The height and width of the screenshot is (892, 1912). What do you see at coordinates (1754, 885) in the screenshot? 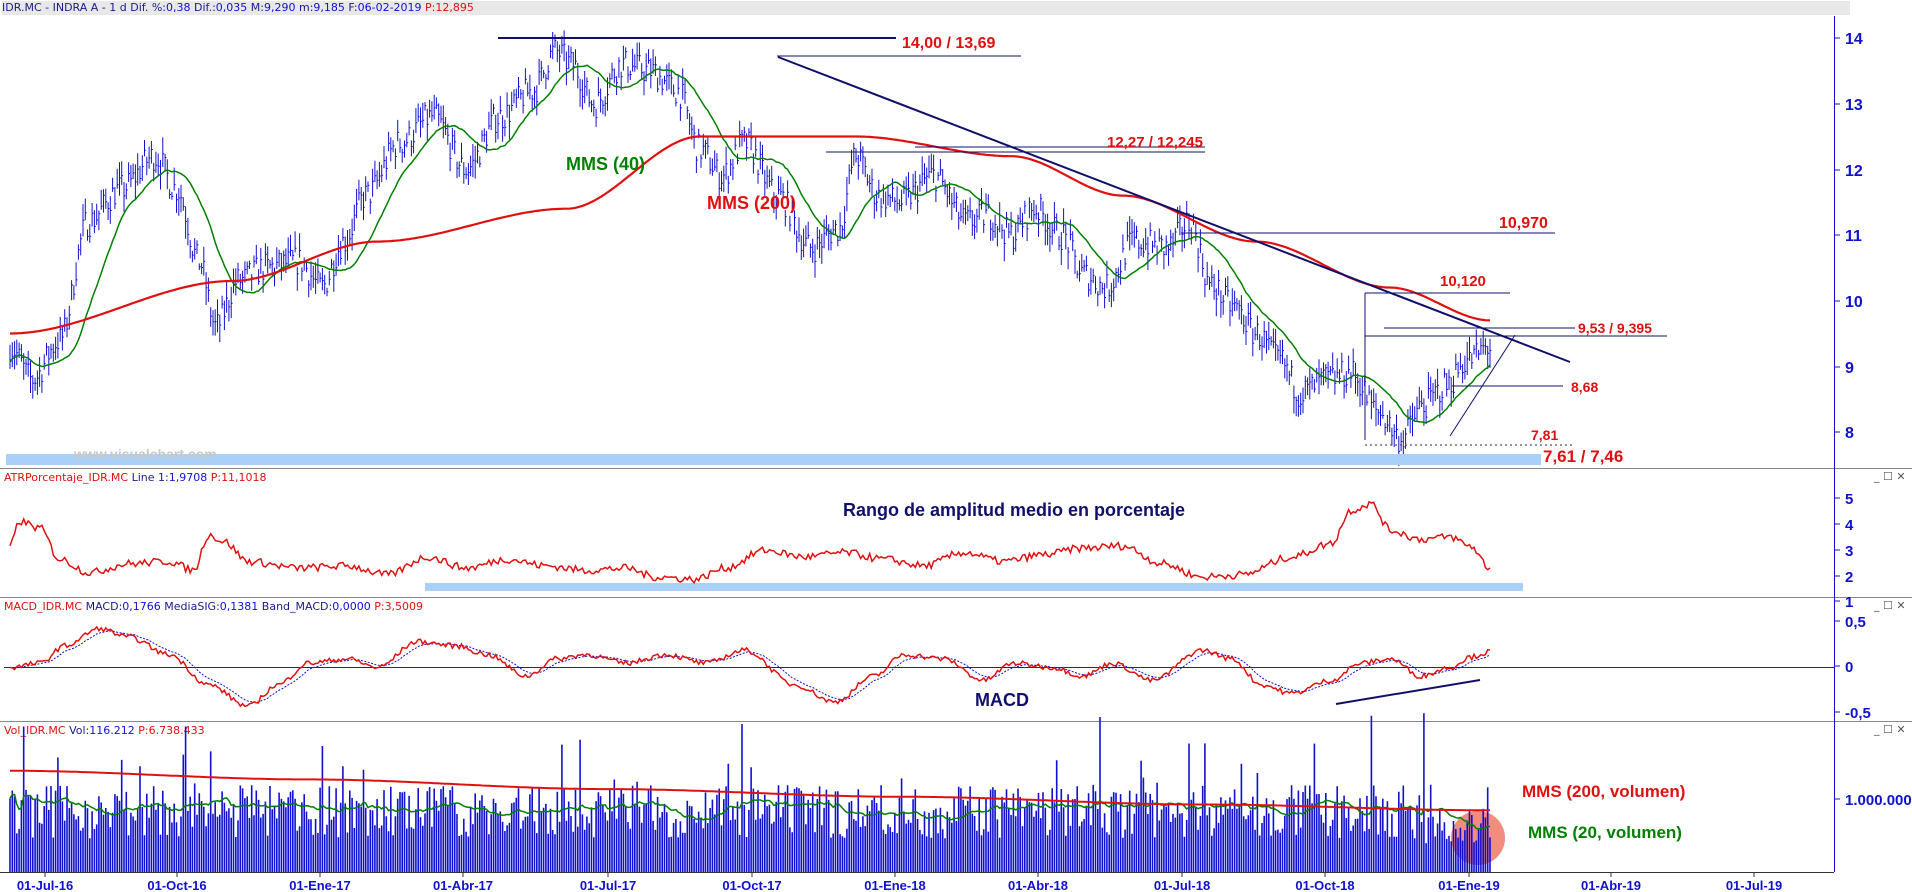
I see `x-tick-label: 01-Jul-19` at bounding box center [1754, 885].